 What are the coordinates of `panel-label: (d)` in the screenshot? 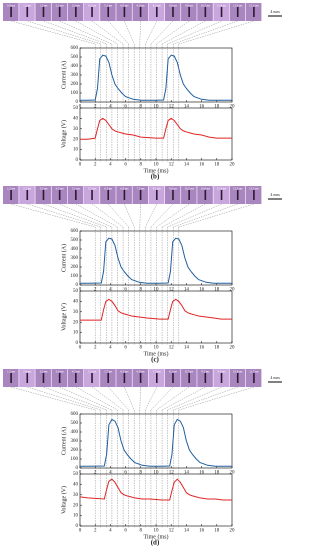 It's located at (155, 543).